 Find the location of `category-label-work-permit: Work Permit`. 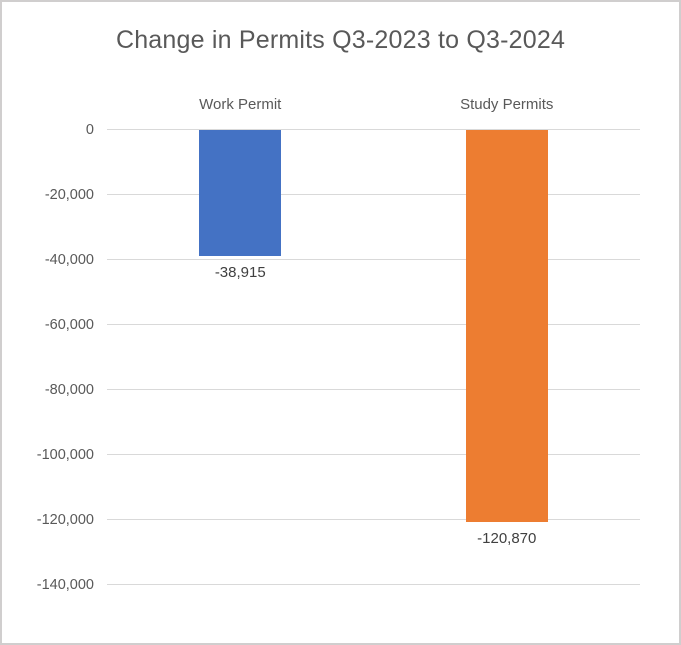

category-label-work-permit: Work Permit is located at coordinates (240, 104).